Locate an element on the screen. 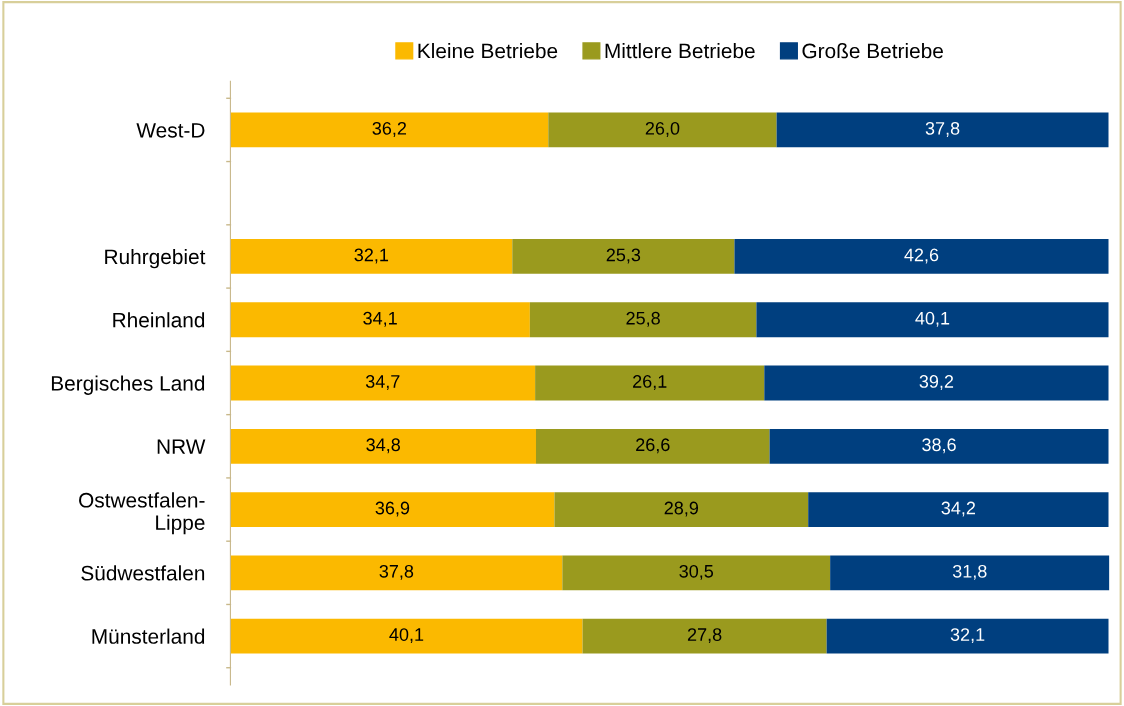 The height and width of the screenshot is (706, 1124). data-label: 39,2 is located at coordinates (936, 382).